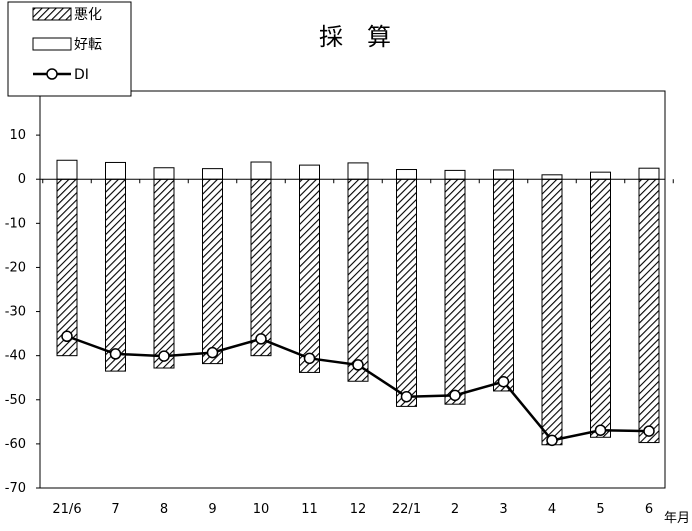  I want to click on x-tick-label: 6, so click(649, 509).